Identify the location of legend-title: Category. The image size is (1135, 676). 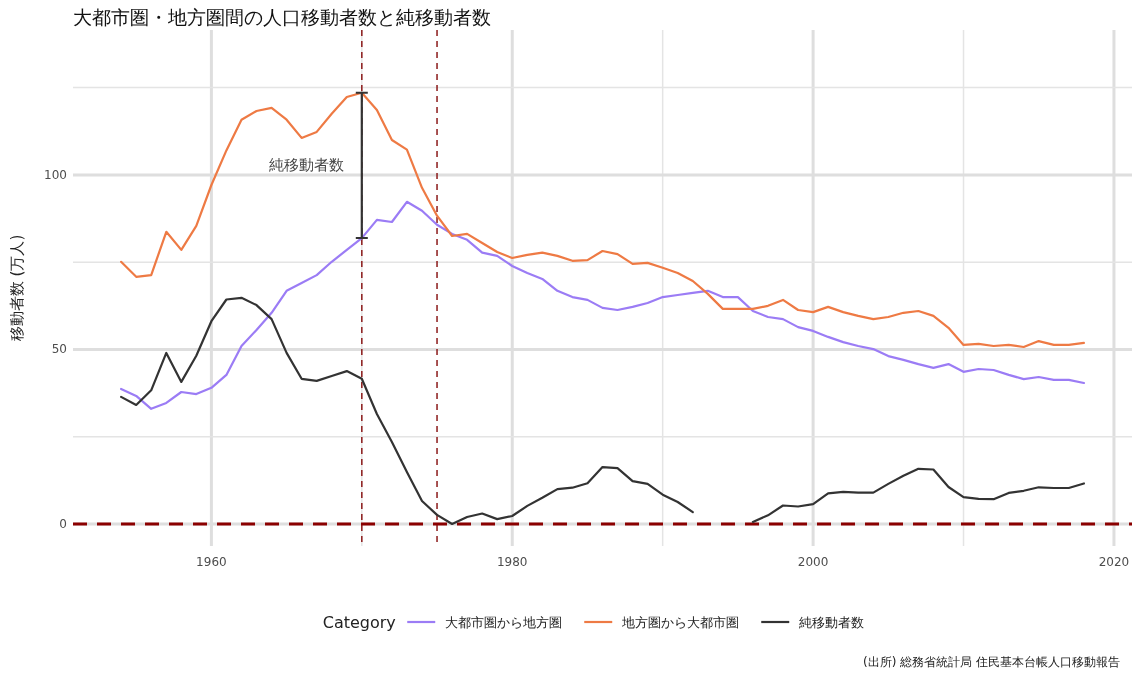
(359, 622).